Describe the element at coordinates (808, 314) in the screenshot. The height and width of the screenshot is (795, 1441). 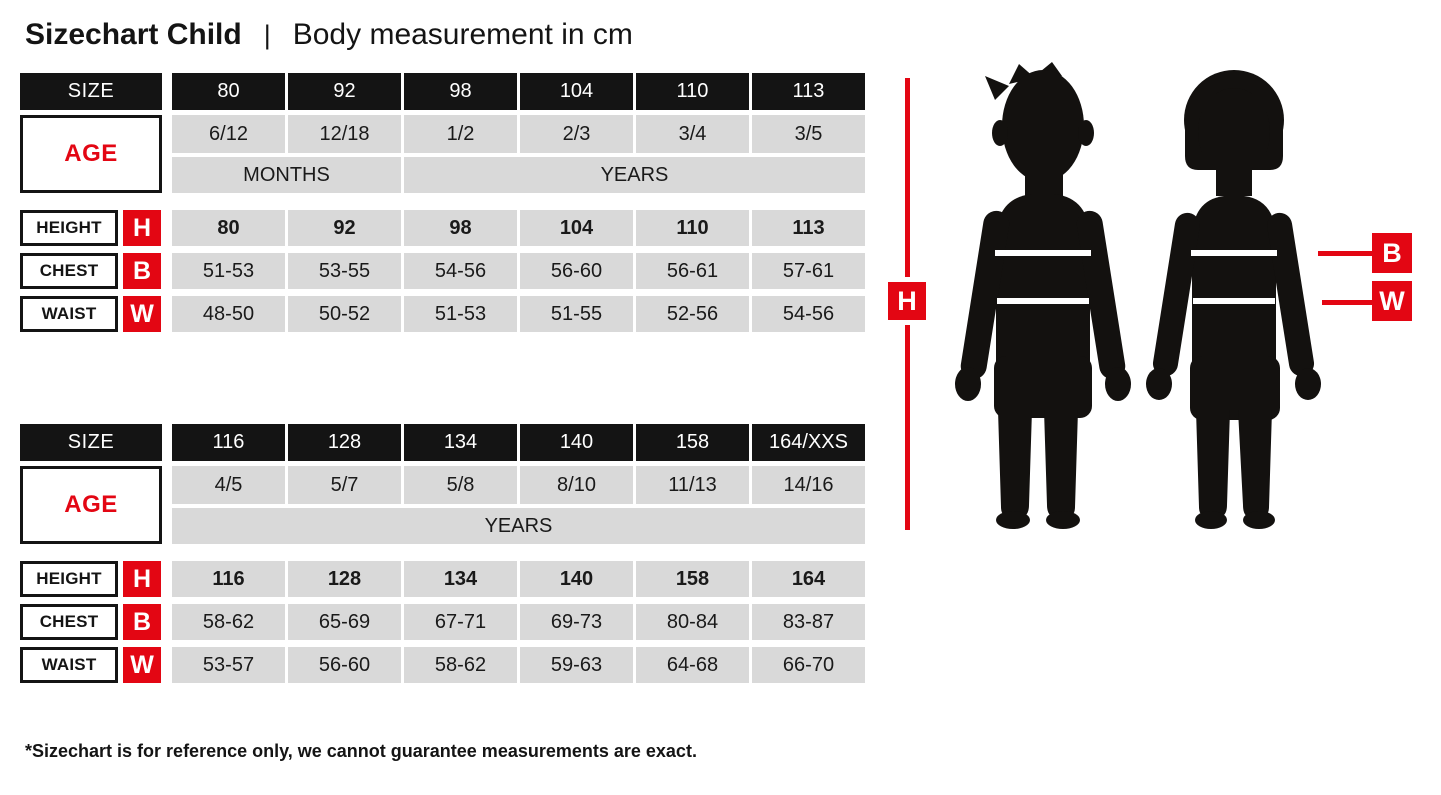
I see `waist-value-cell: 54-56` at that location.